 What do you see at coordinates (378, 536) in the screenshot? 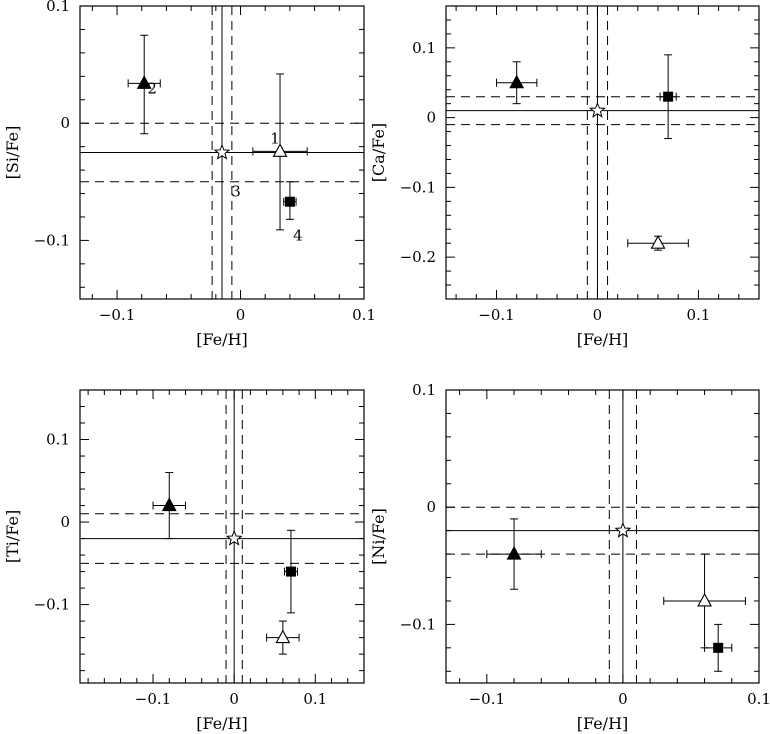
I see `y-axis-label: [Ni/Fe]` at bounding box center [378, 536].